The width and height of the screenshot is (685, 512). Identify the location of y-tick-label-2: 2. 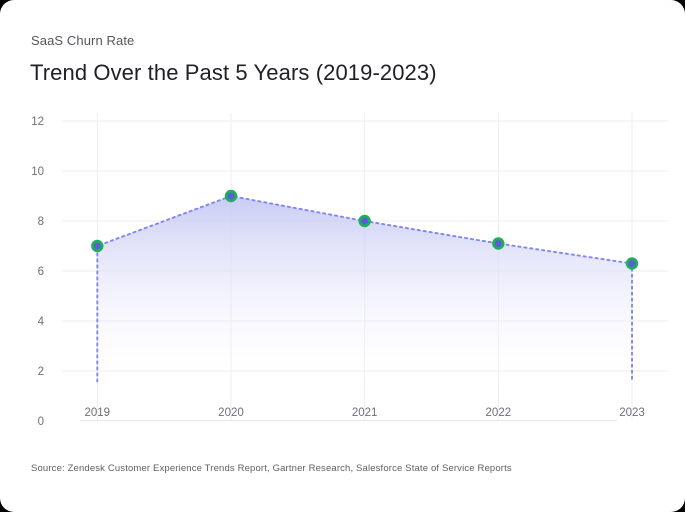
(41, 372).